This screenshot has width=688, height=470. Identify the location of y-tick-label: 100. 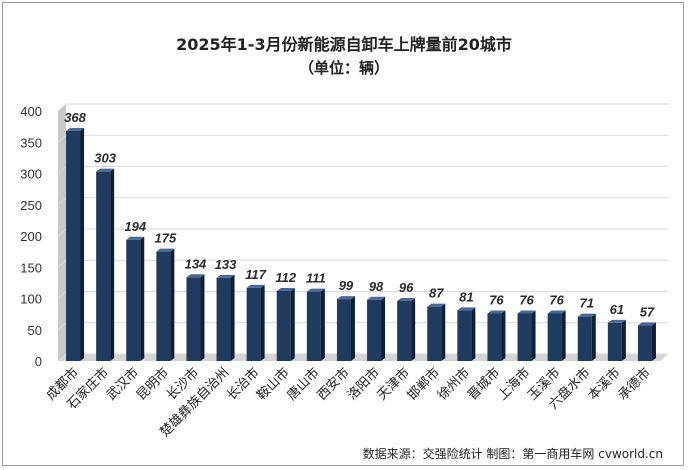
(31, 299).